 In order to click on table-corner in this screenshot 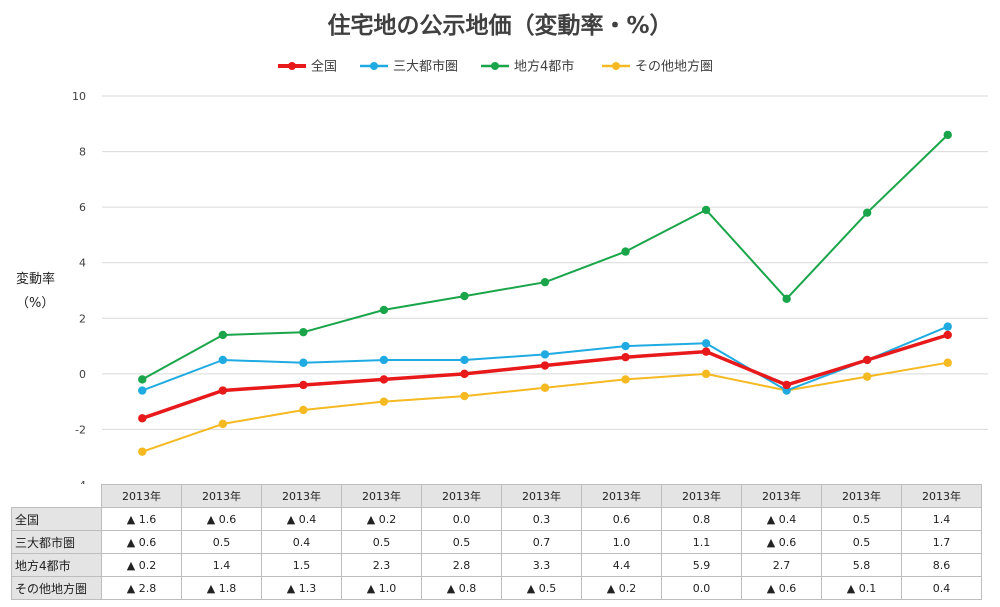, I will do `click(57, 496)`.